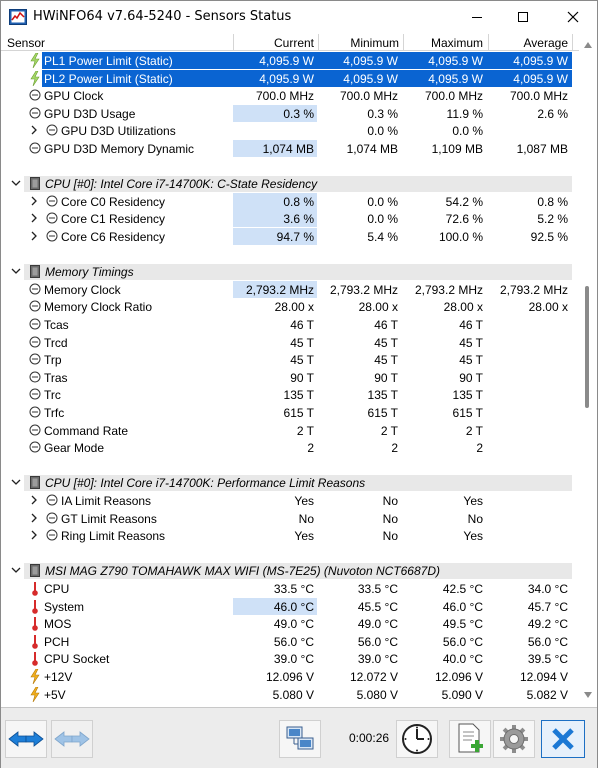  Describe the element at coordinates (290, 535) in the screenshot. I see `sensor-row: Ring Limit Reasons Yes No Yes` at that location.